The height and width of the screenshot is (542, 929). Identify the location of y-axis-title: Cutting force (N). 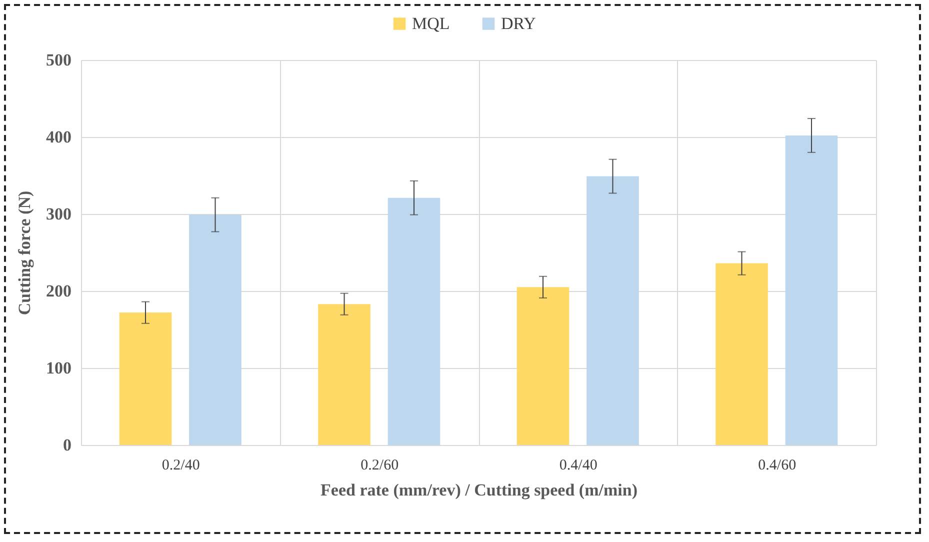
(24, 253).